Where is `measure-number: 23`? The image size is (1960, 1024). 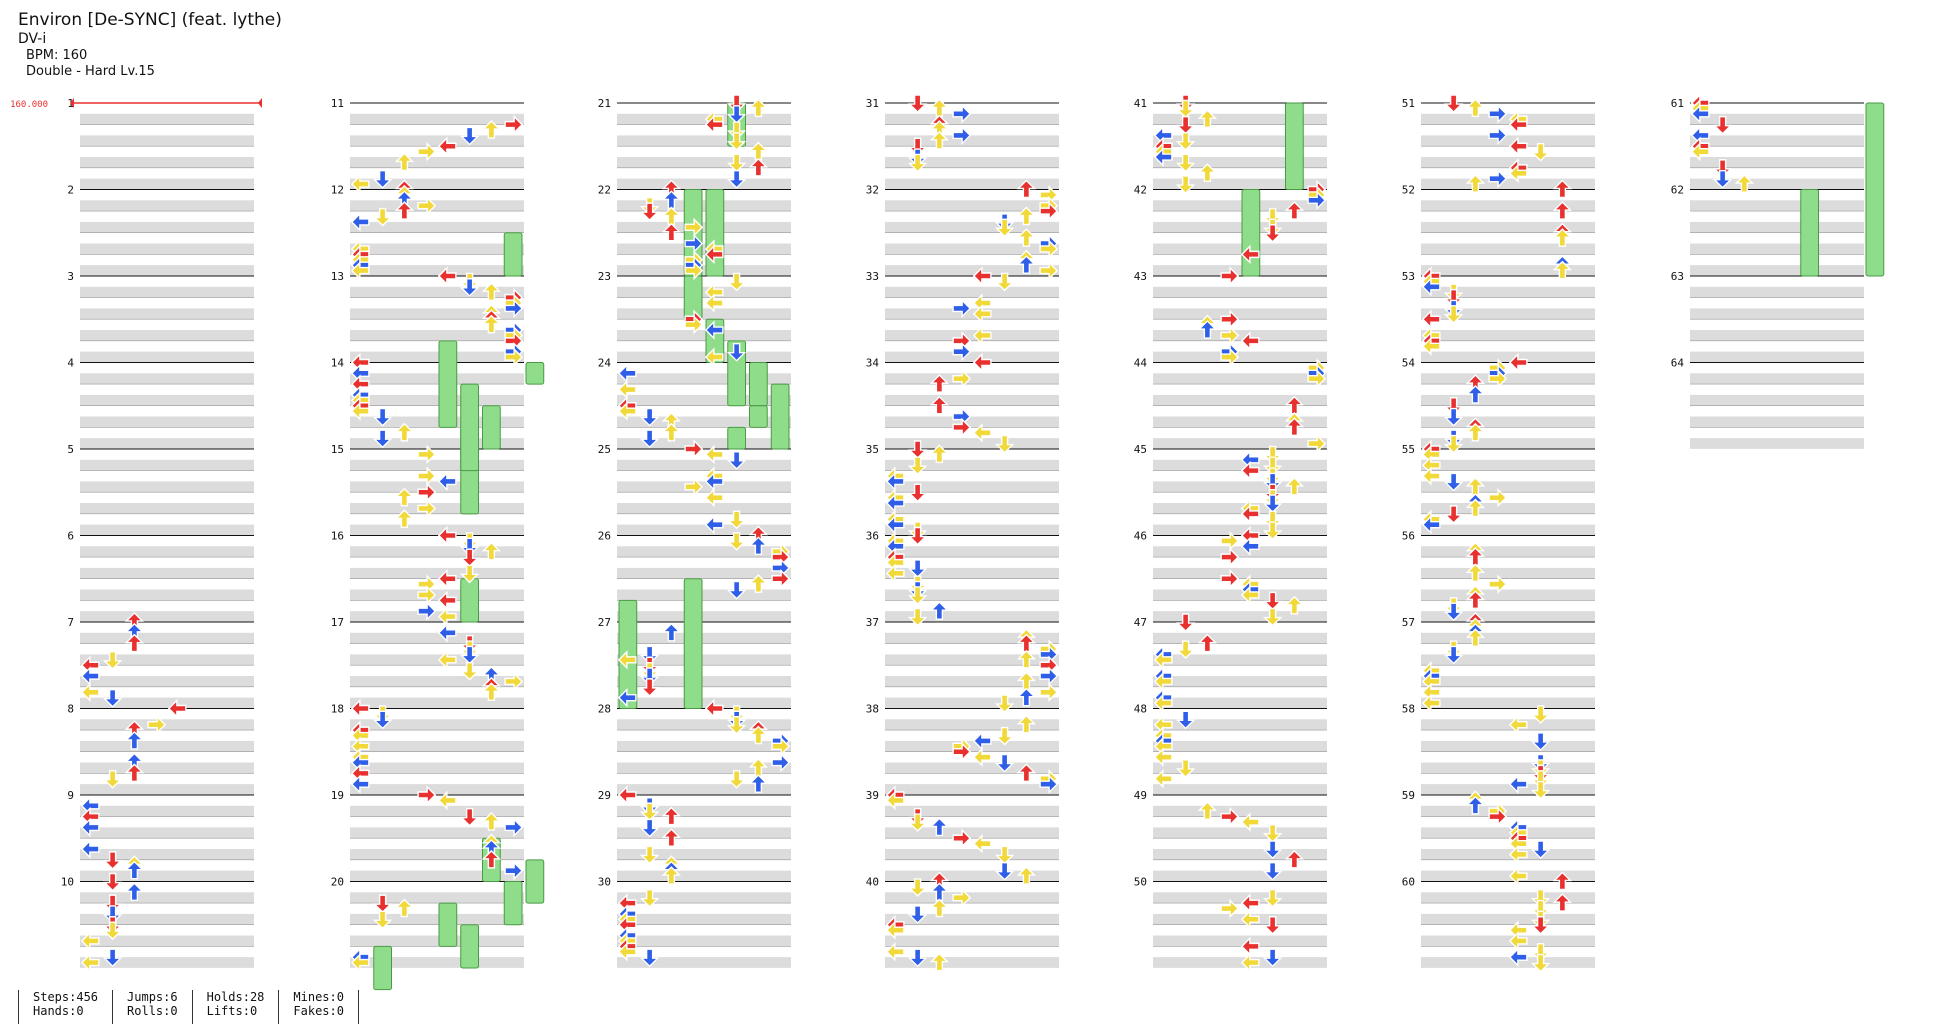 measure-number: 23 is located at coordinates (604, 276).